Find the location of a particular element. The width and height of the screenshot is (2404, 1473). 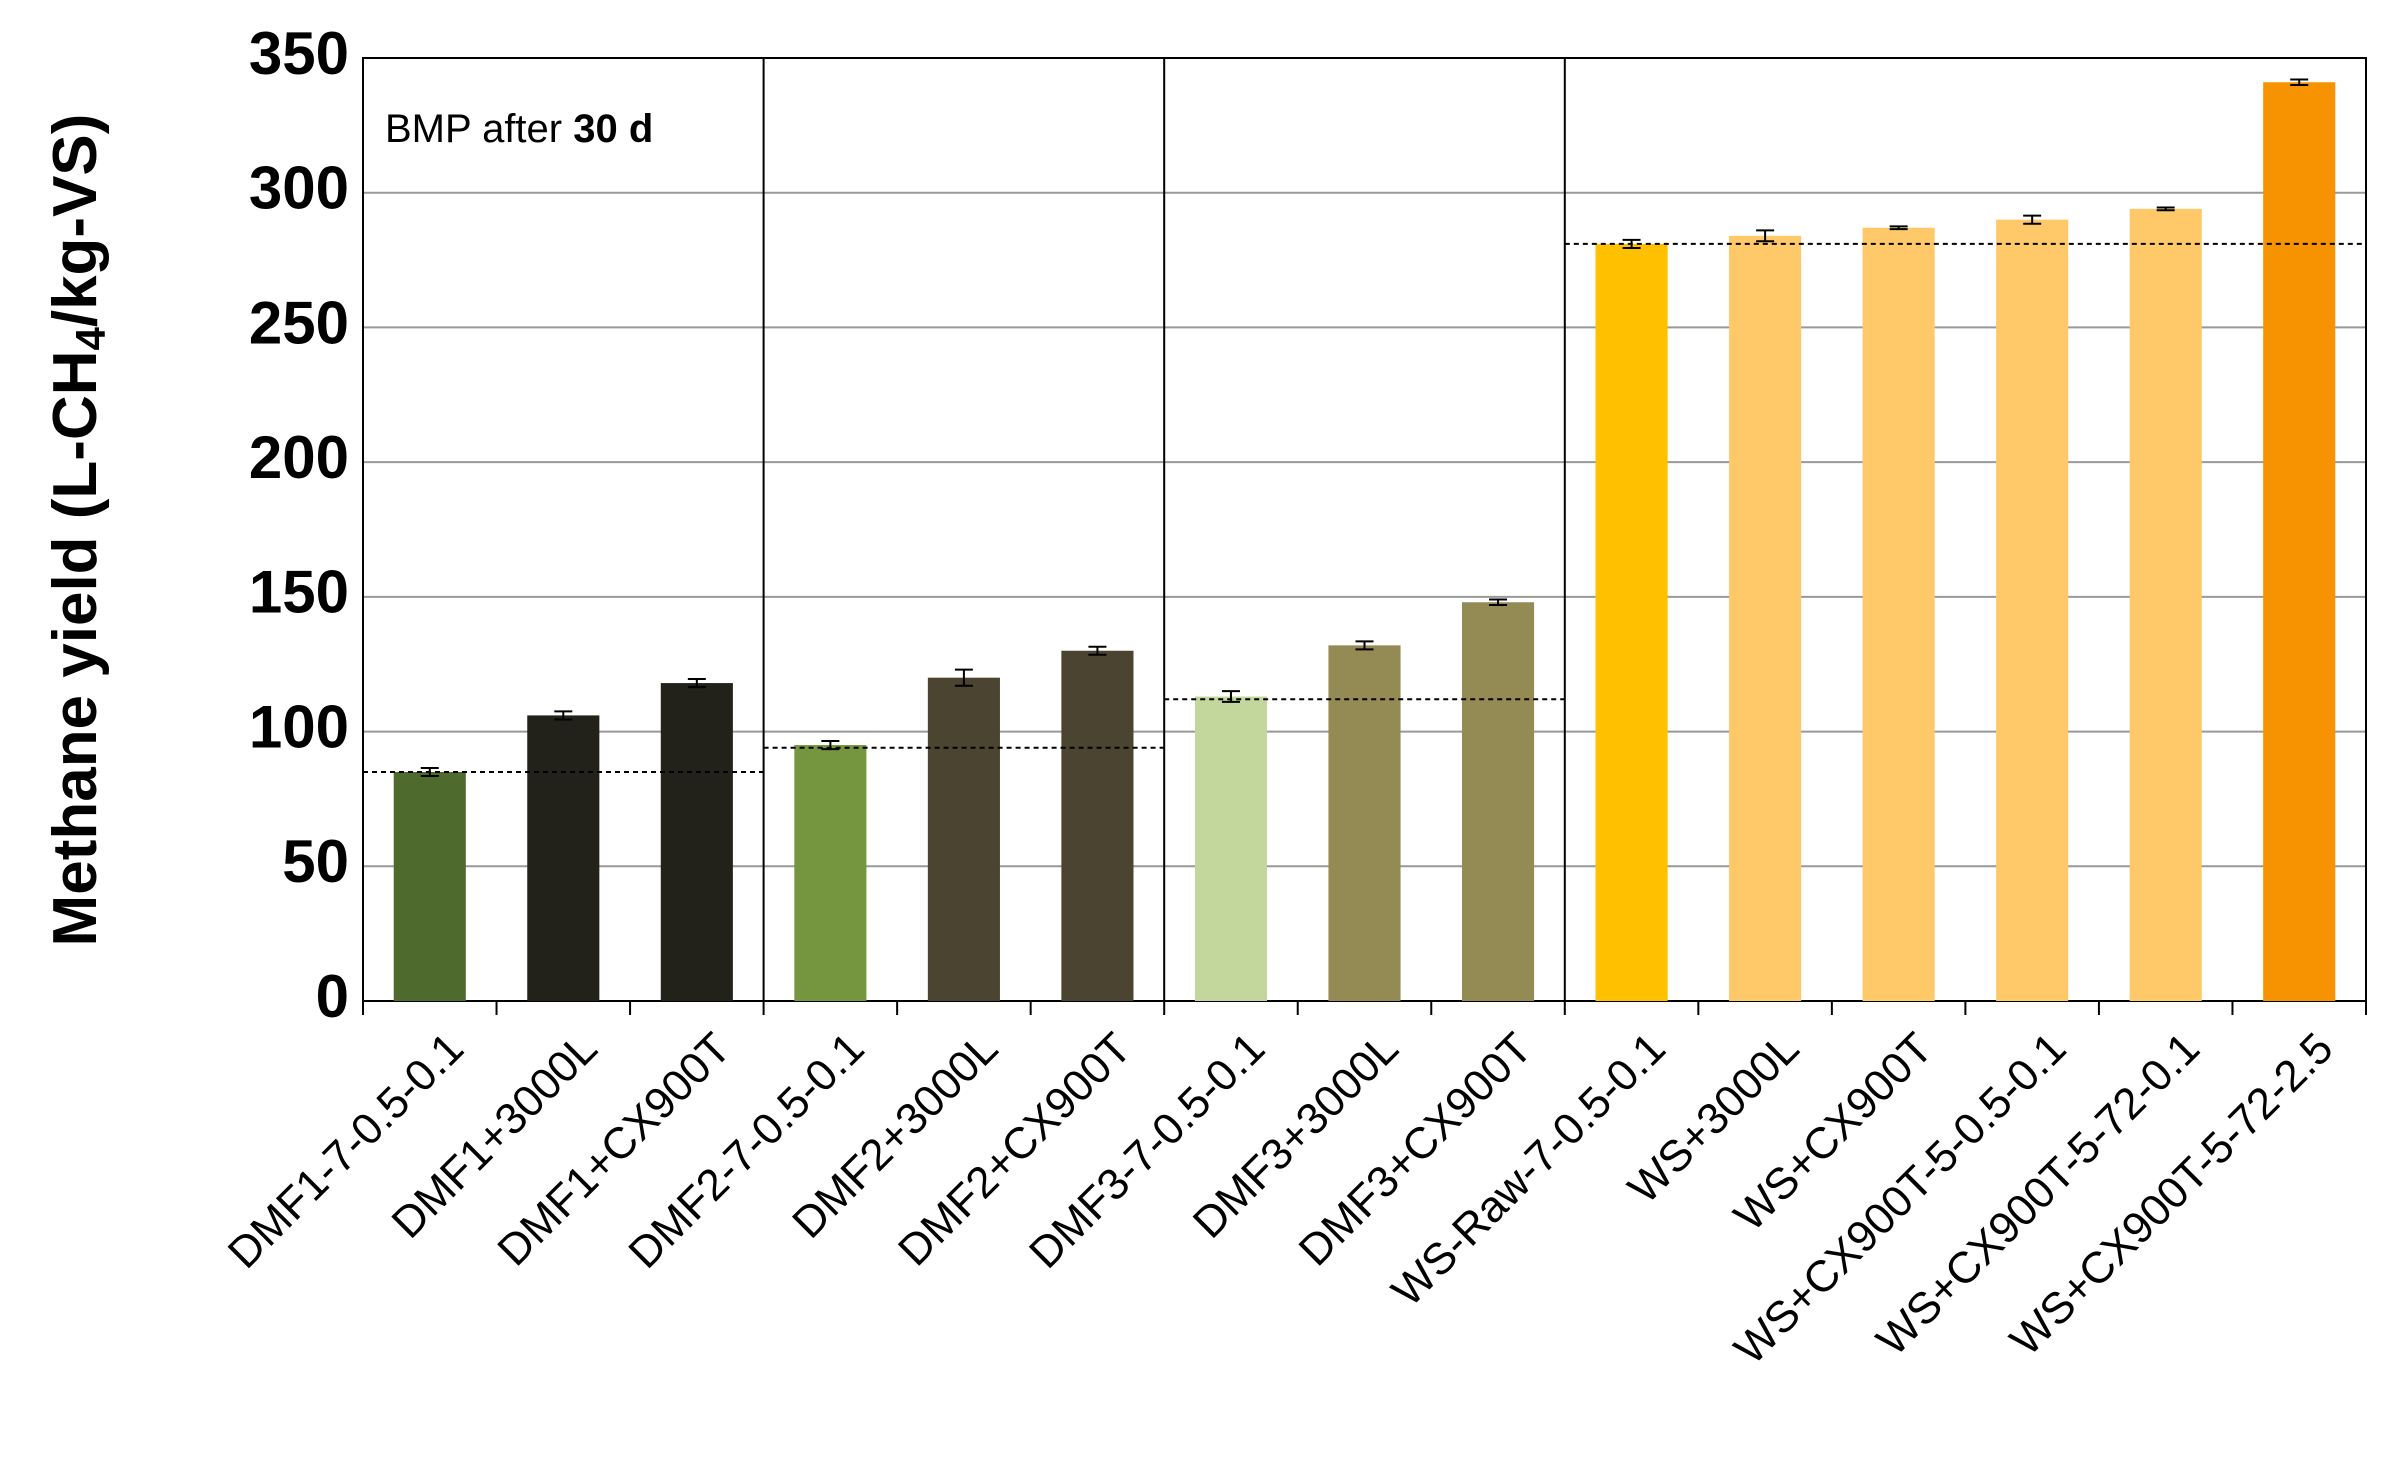

y-tick-label: 150 is located at coordinates (299, 592).